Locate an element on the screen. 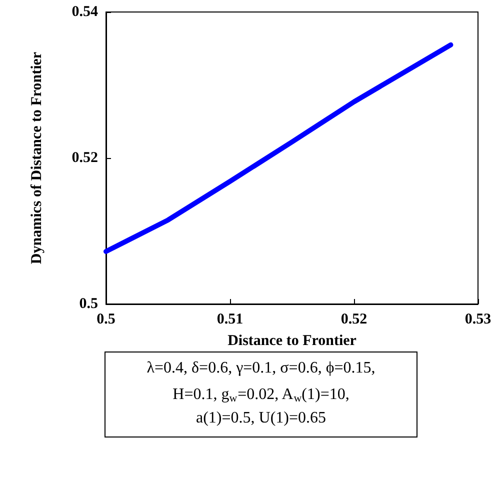 The width and height of the screenshot is (497, 480). text: a(1)=0.5, U(1)=0.65 is located at coordinates (261, 418).